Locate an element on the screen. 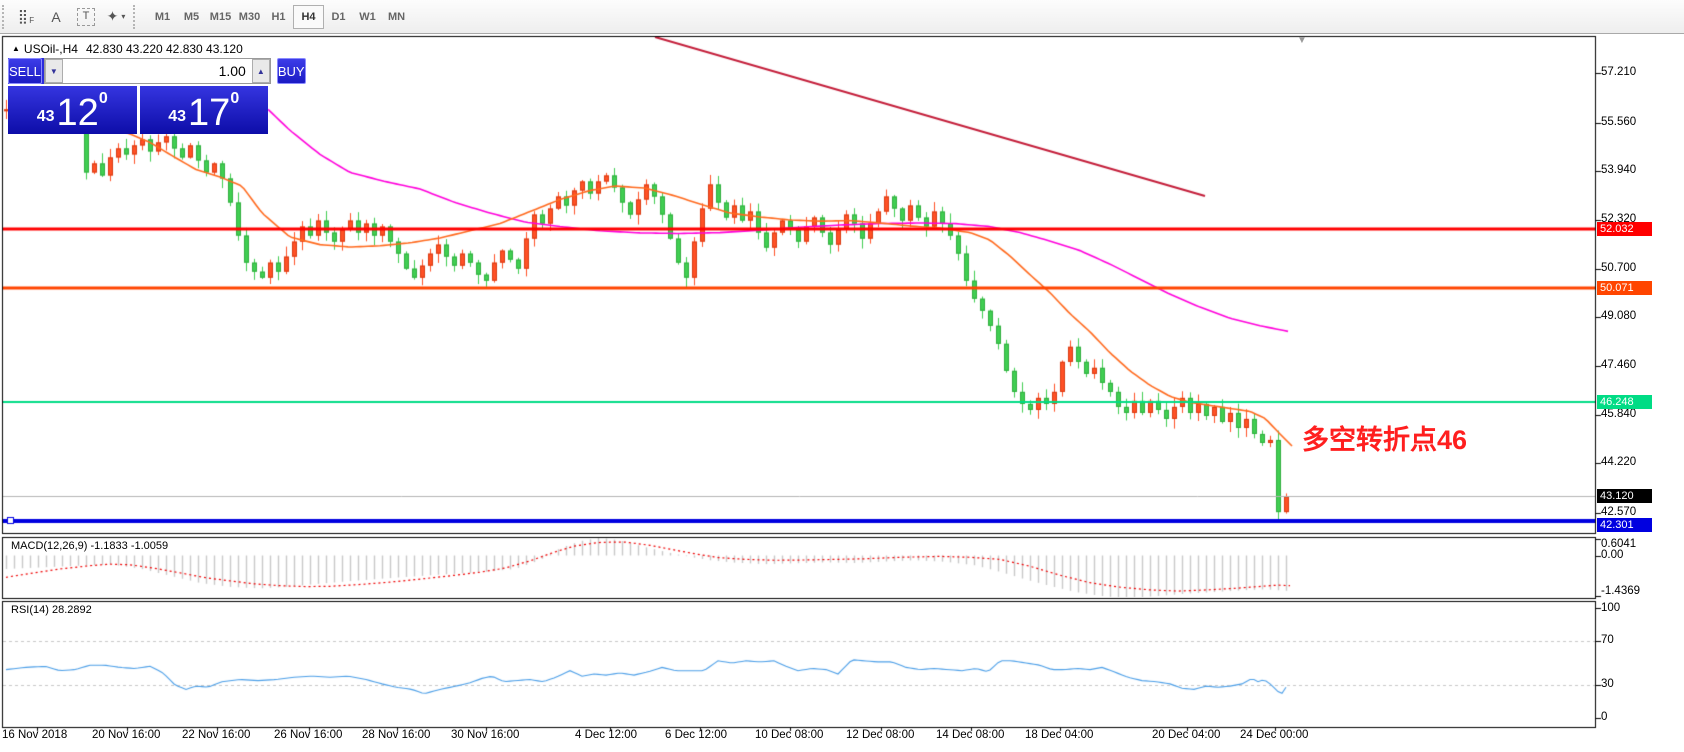 The height and width of the screenshot is (752, 1684). buy-price-tile: 43 17 0 is located at coordinates (203, 110).